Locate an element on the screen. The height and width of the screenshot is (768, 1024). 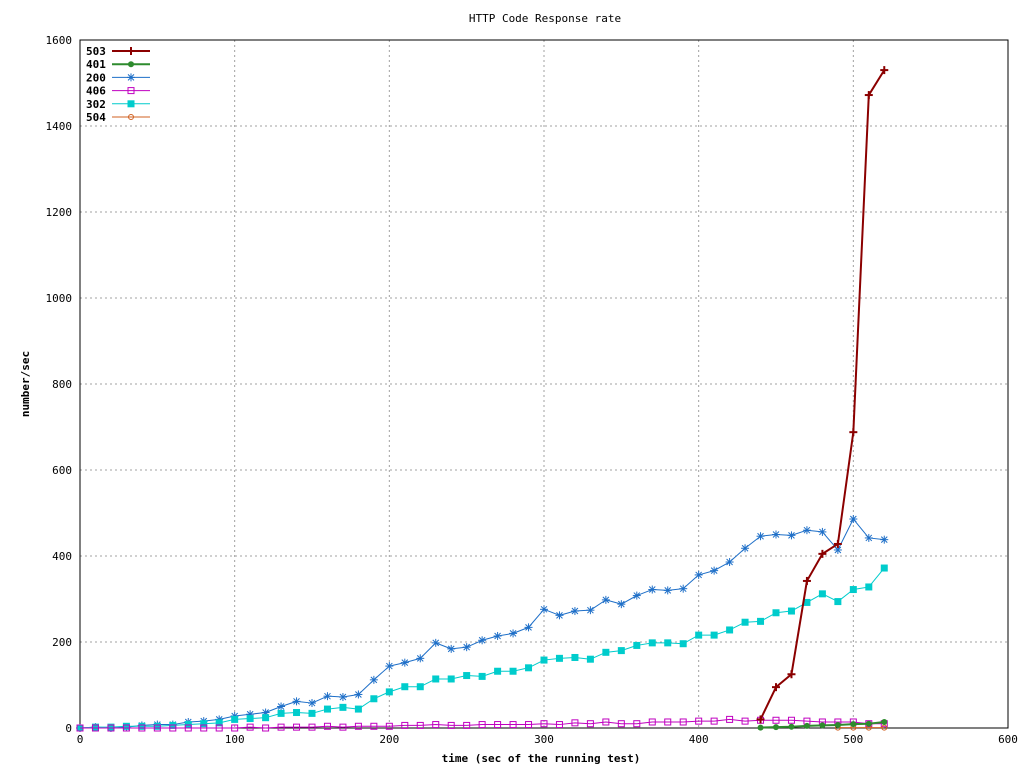
y-axis-ticks: 0 200 400 600 800 1000 1200 1400 1600 is located at coordinates (59, 384).